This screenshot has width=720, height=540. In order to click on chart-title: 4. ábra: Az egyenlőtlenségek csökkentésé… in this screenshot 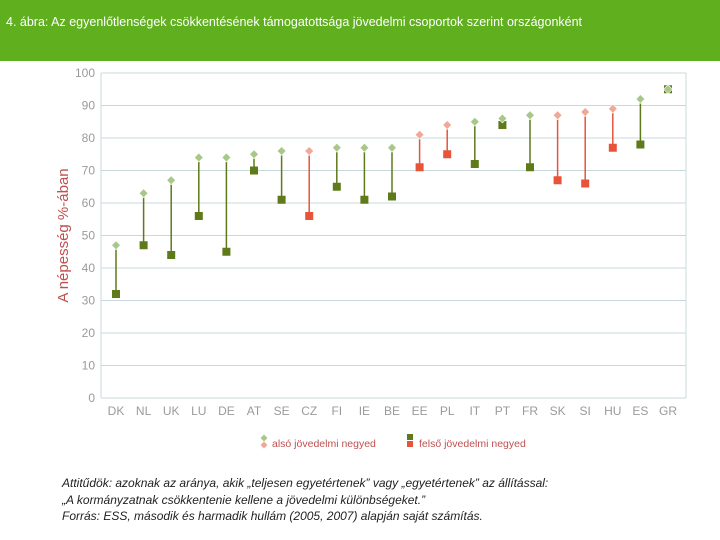, I will do `click(294, 22)`.